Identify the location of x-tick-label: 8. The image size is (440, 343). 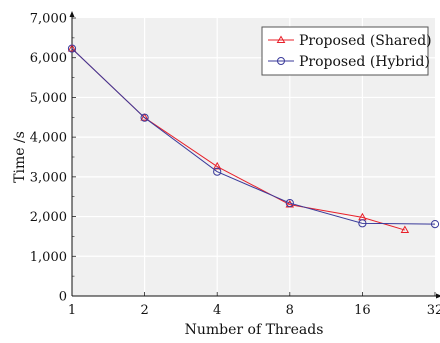
(290, 310).